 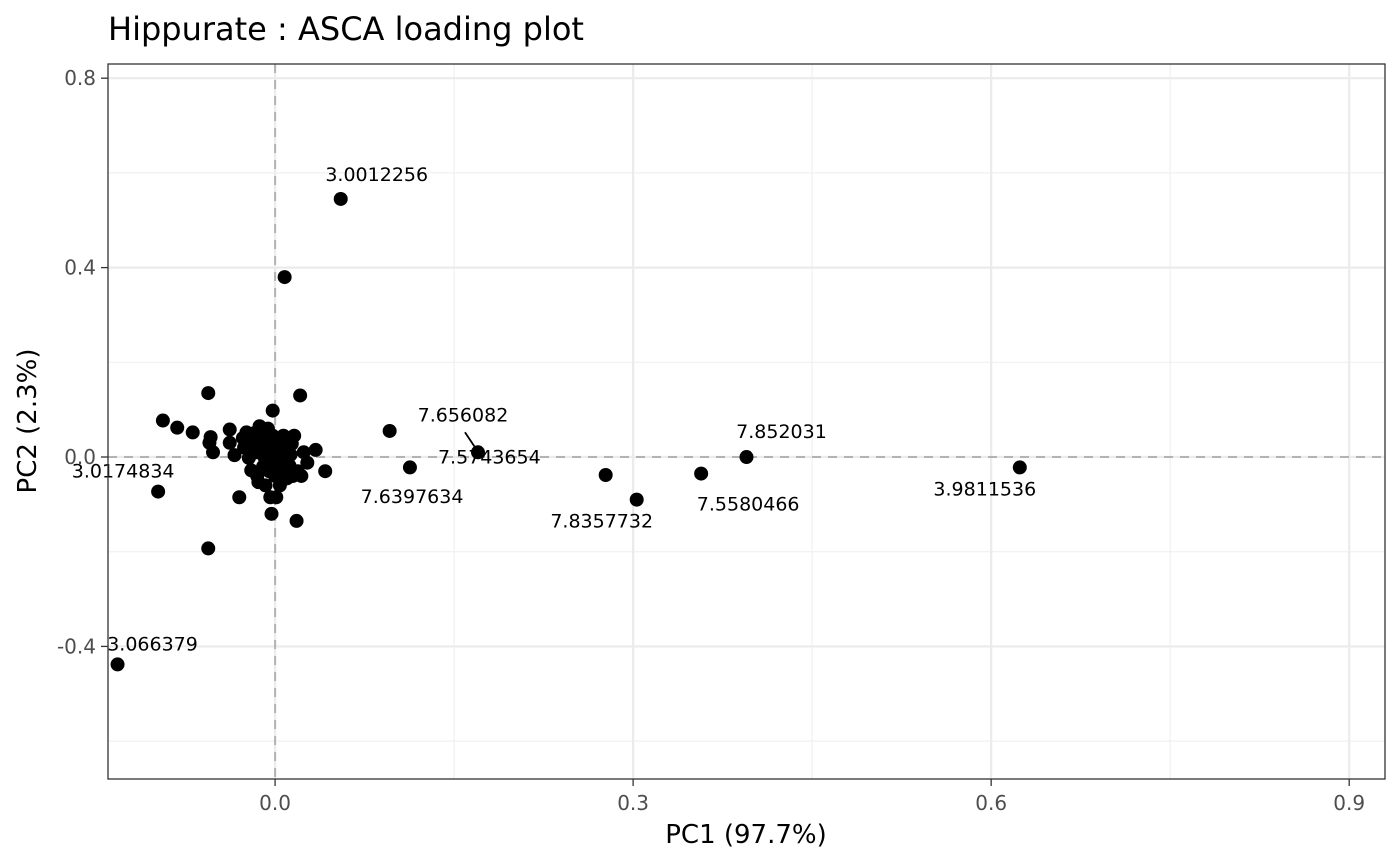 I want to click on point-label: 3.066379, so click(x=152, y=644).